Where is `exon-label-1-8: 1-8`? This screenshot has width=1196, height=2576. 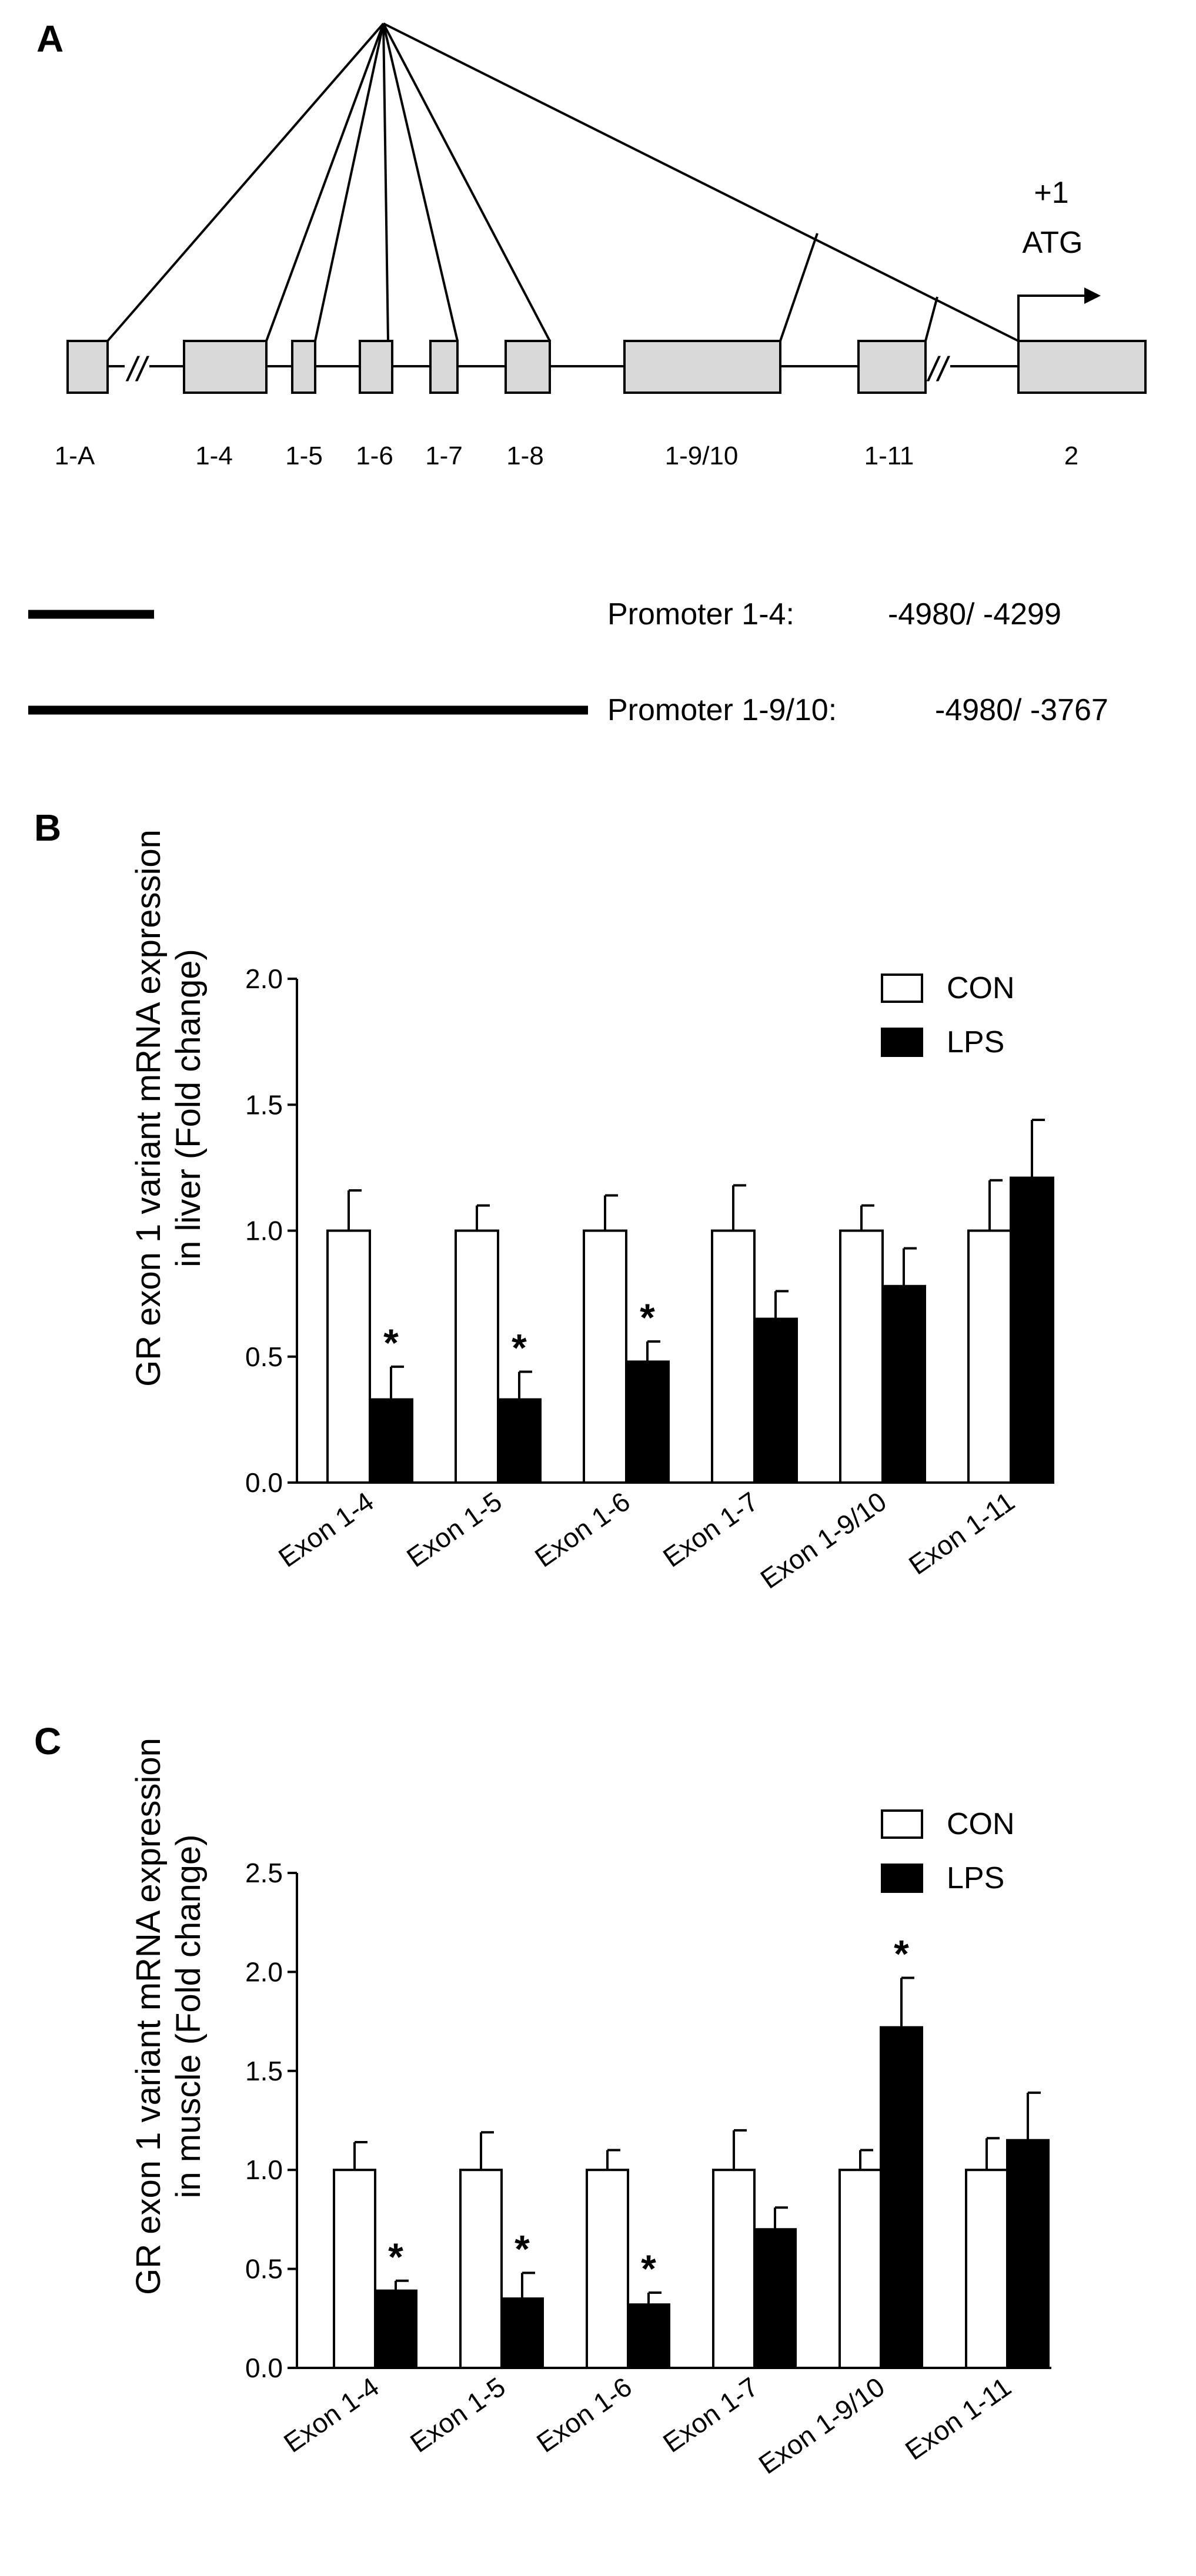
exon-label-1-8: 1-8 is located at coordinates (525, 455).